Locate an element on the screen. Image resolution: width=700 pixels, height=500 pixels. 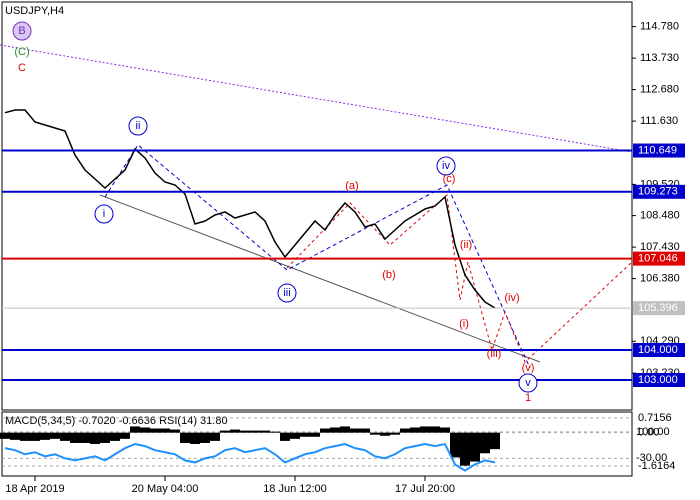
level-label: 105.396 is located at coordinates (658, 308).